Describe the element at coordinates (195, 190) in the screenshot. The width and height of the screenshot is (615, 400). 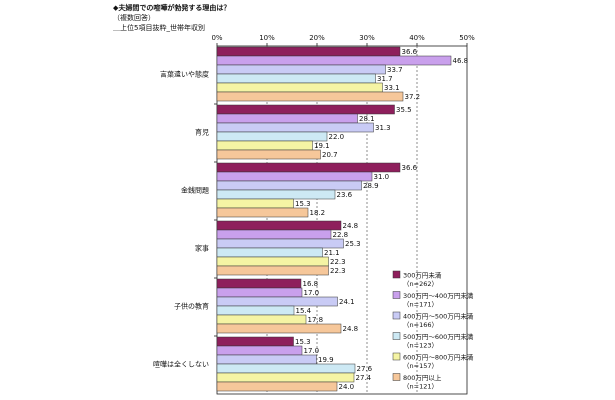
I see `category-label: 金銭問題` at that location.